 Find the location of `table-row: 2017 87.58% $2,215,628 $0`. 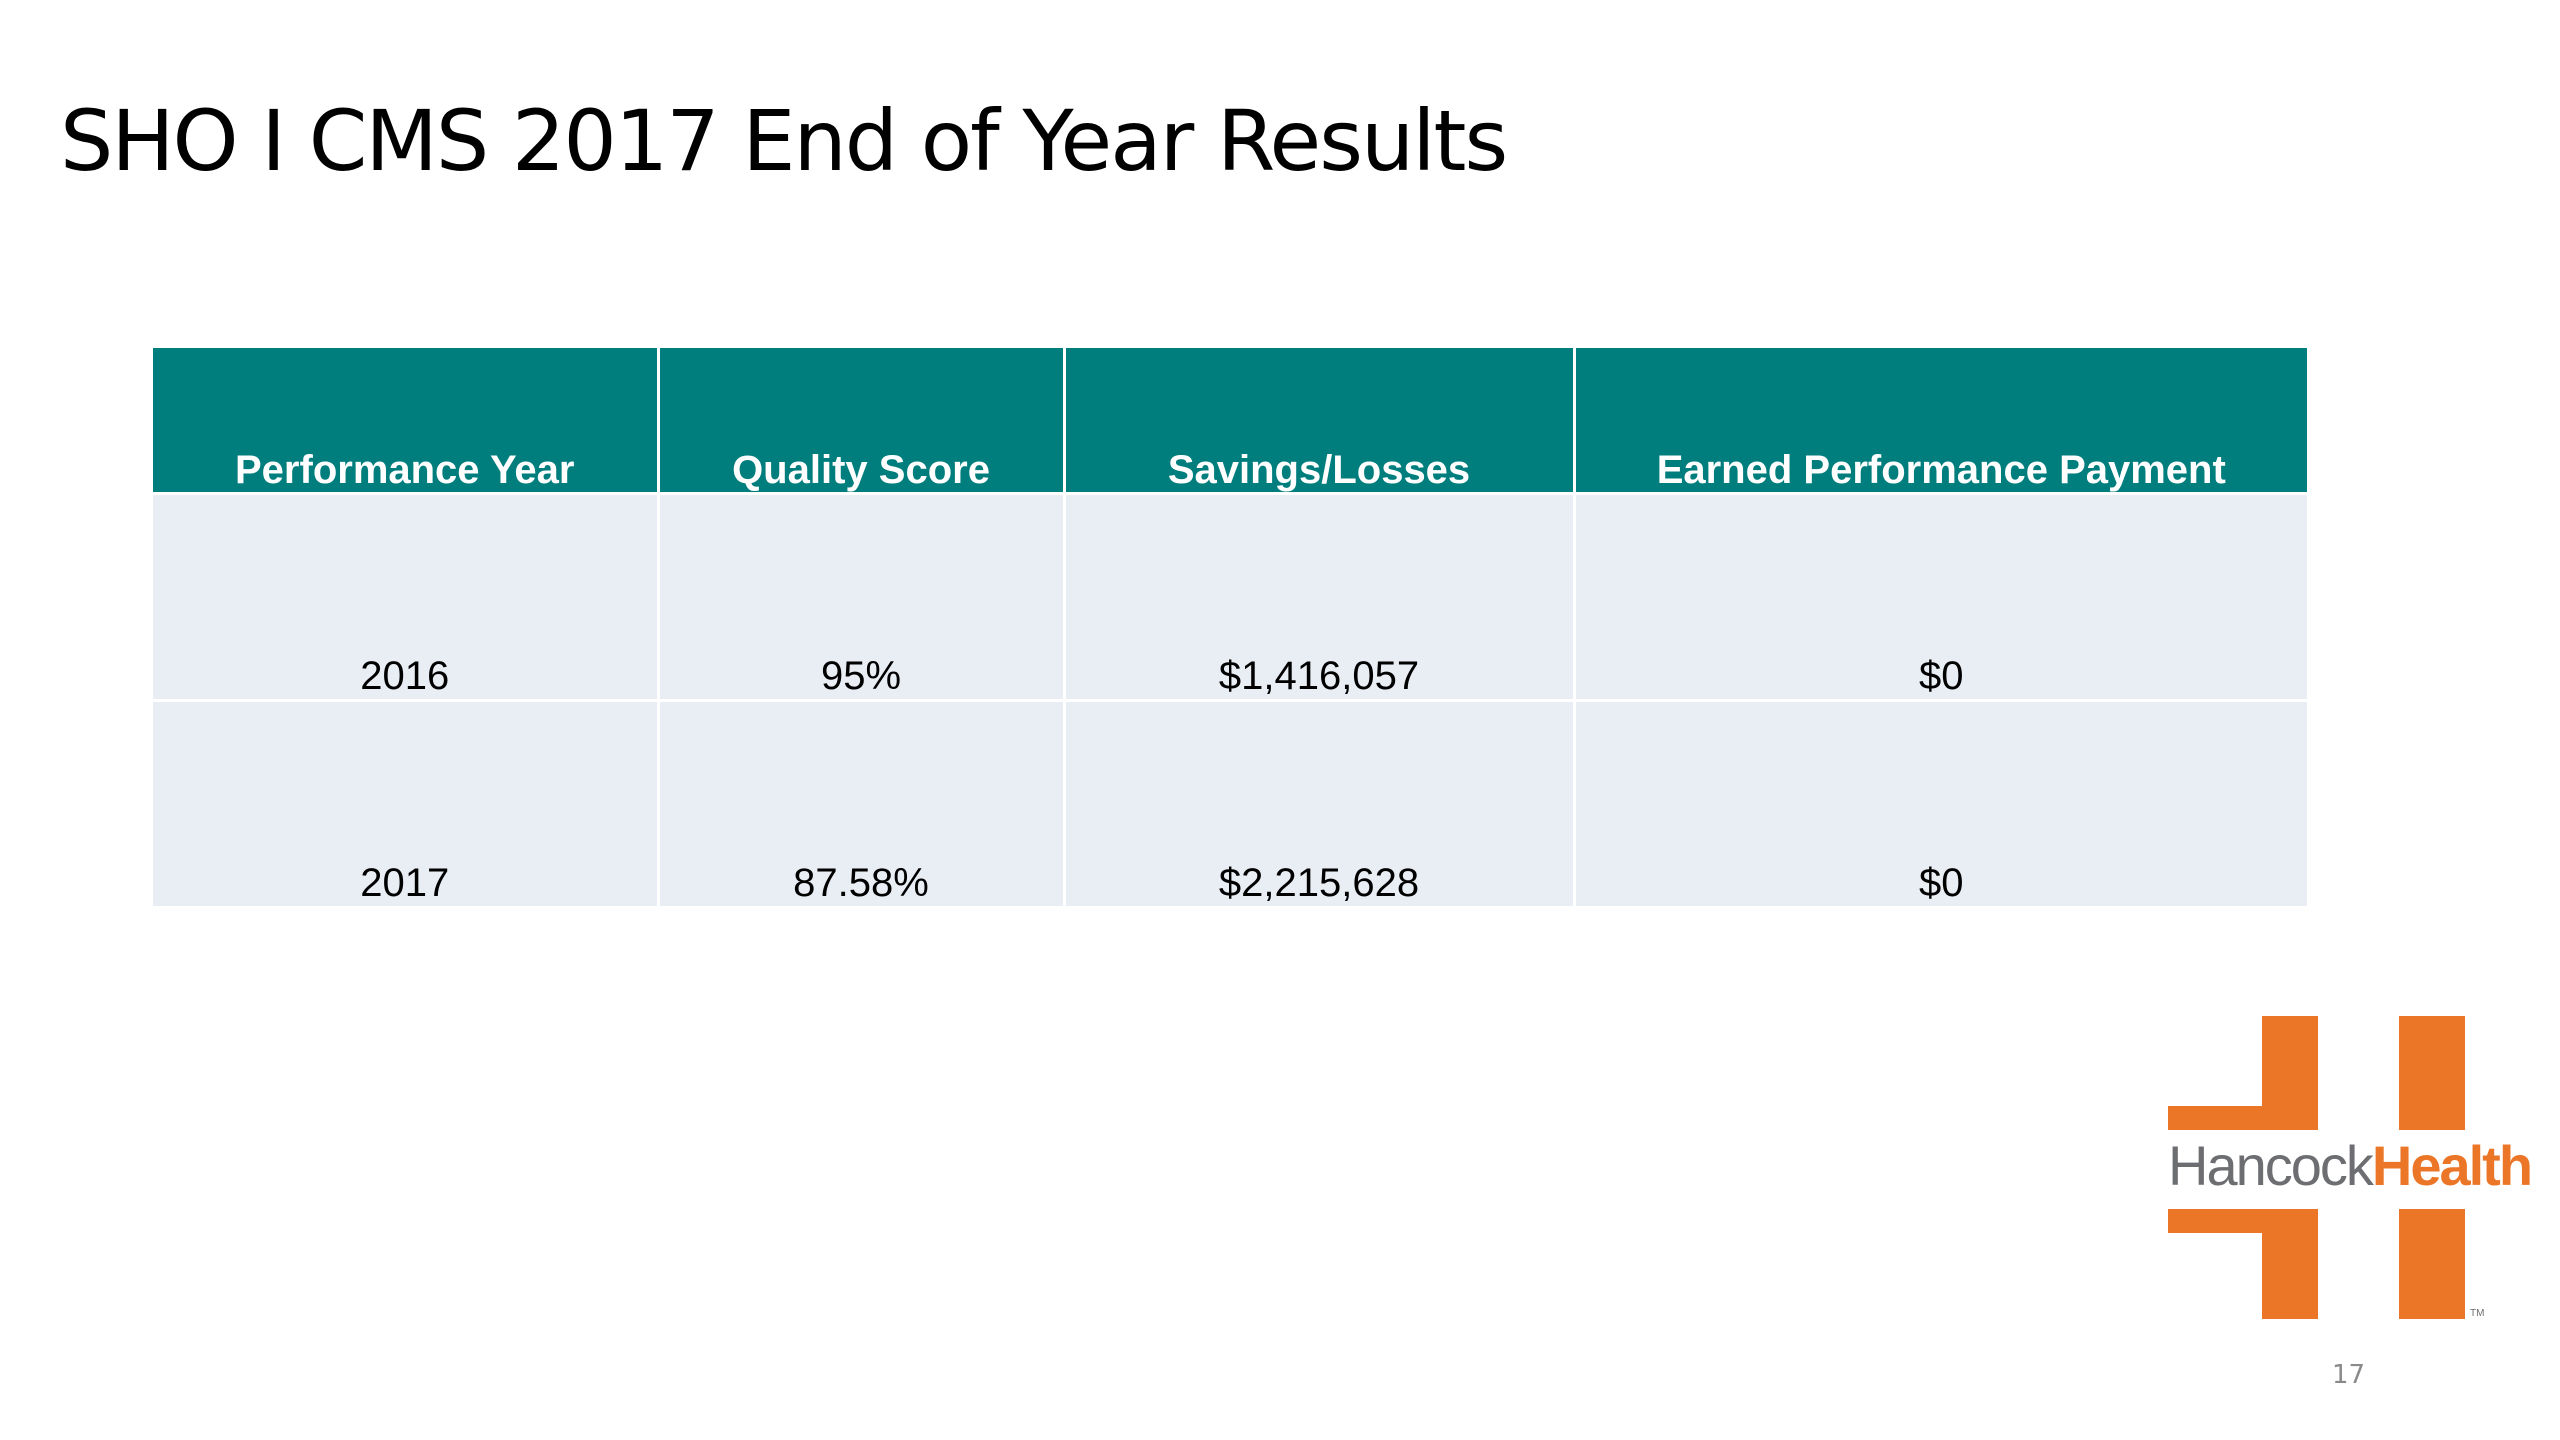

table-row: 2017 87.58% $2,215,628 $0 is located at coordinates (1230, 802).